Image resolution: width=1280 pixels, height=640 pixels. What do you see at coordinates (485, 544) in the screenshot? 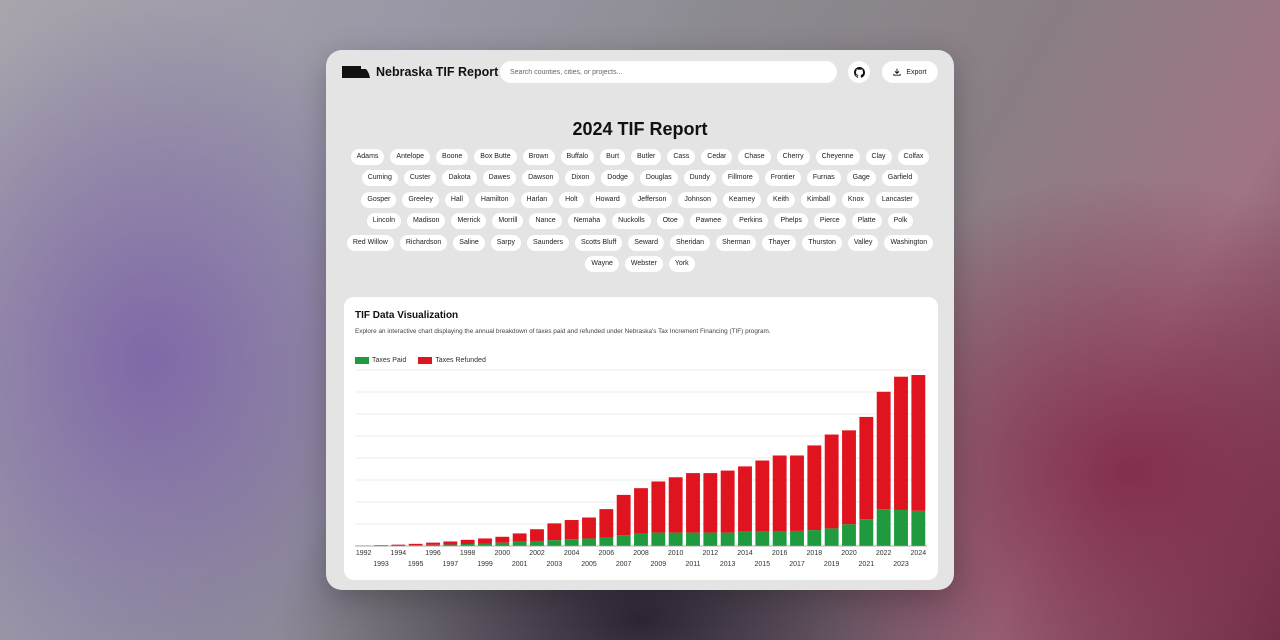
I see `bar-taxes-paid-1999` at bounding box center [485, 544].